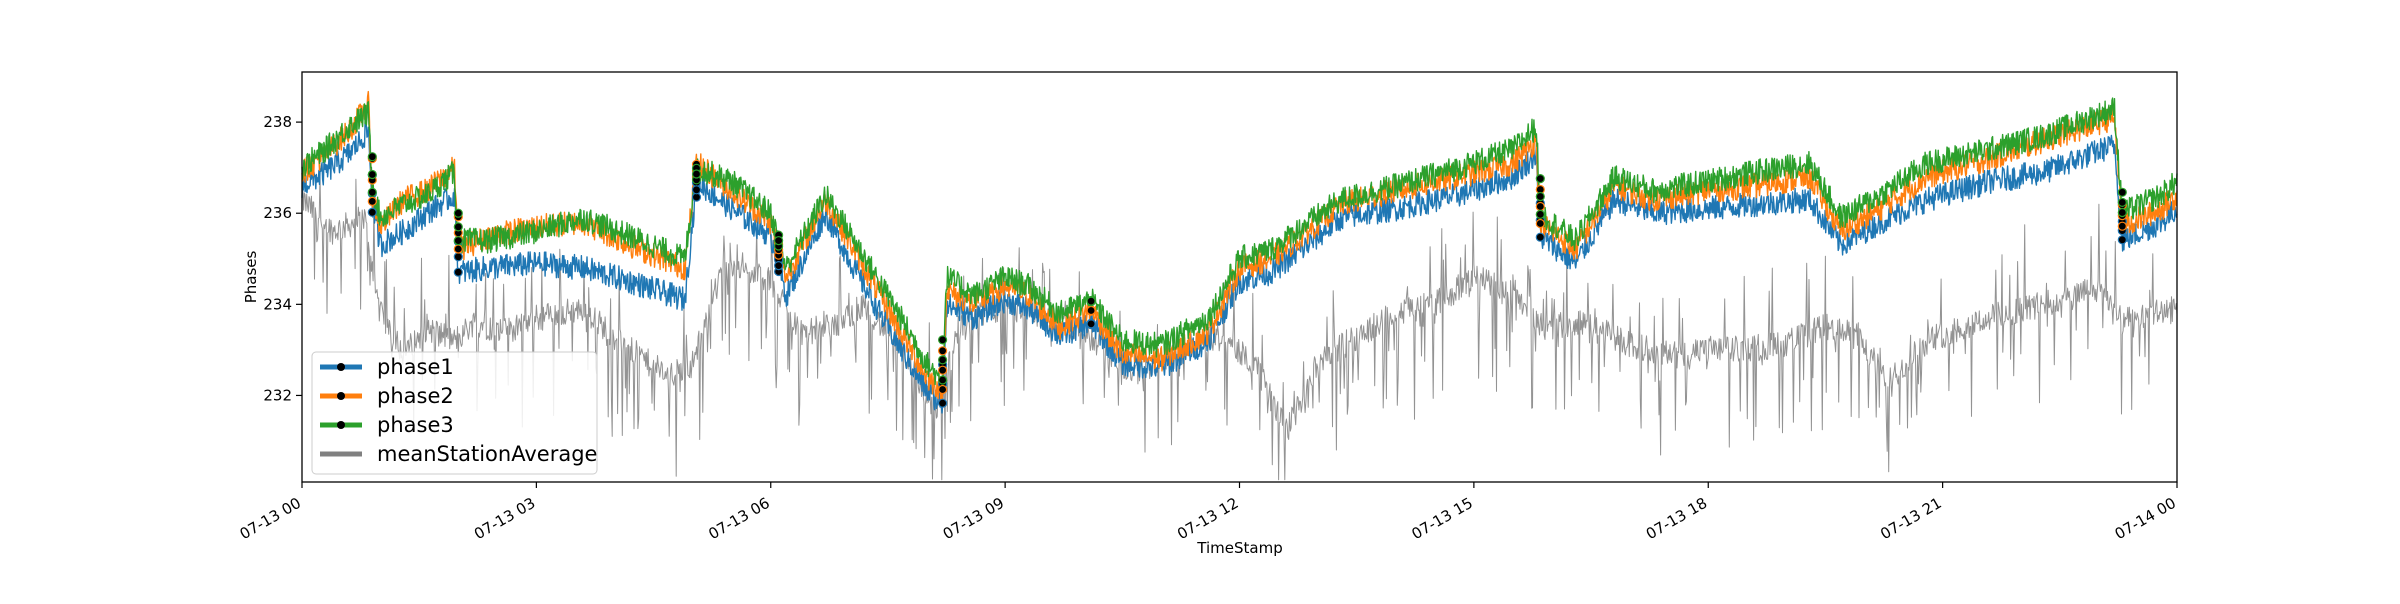  Describe the element at coordinates (341, 396) in the screenshot. I see `legend-marker-phase2` at that location.